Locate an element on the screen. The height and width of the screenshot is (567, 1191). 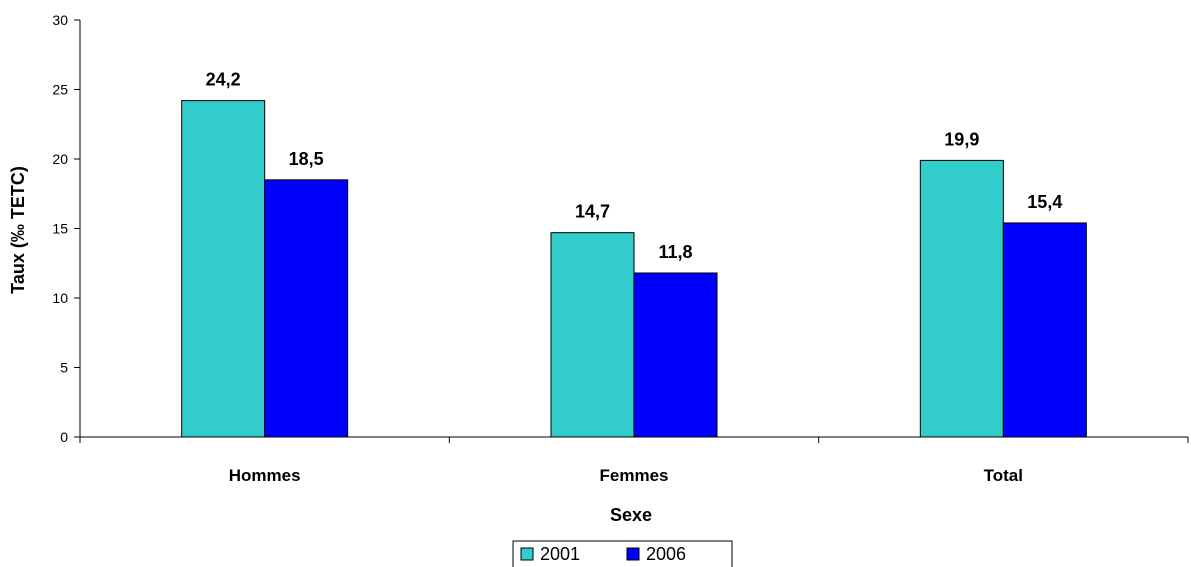
category-label-hommes: Hommes is located at coordinates (265, 475).